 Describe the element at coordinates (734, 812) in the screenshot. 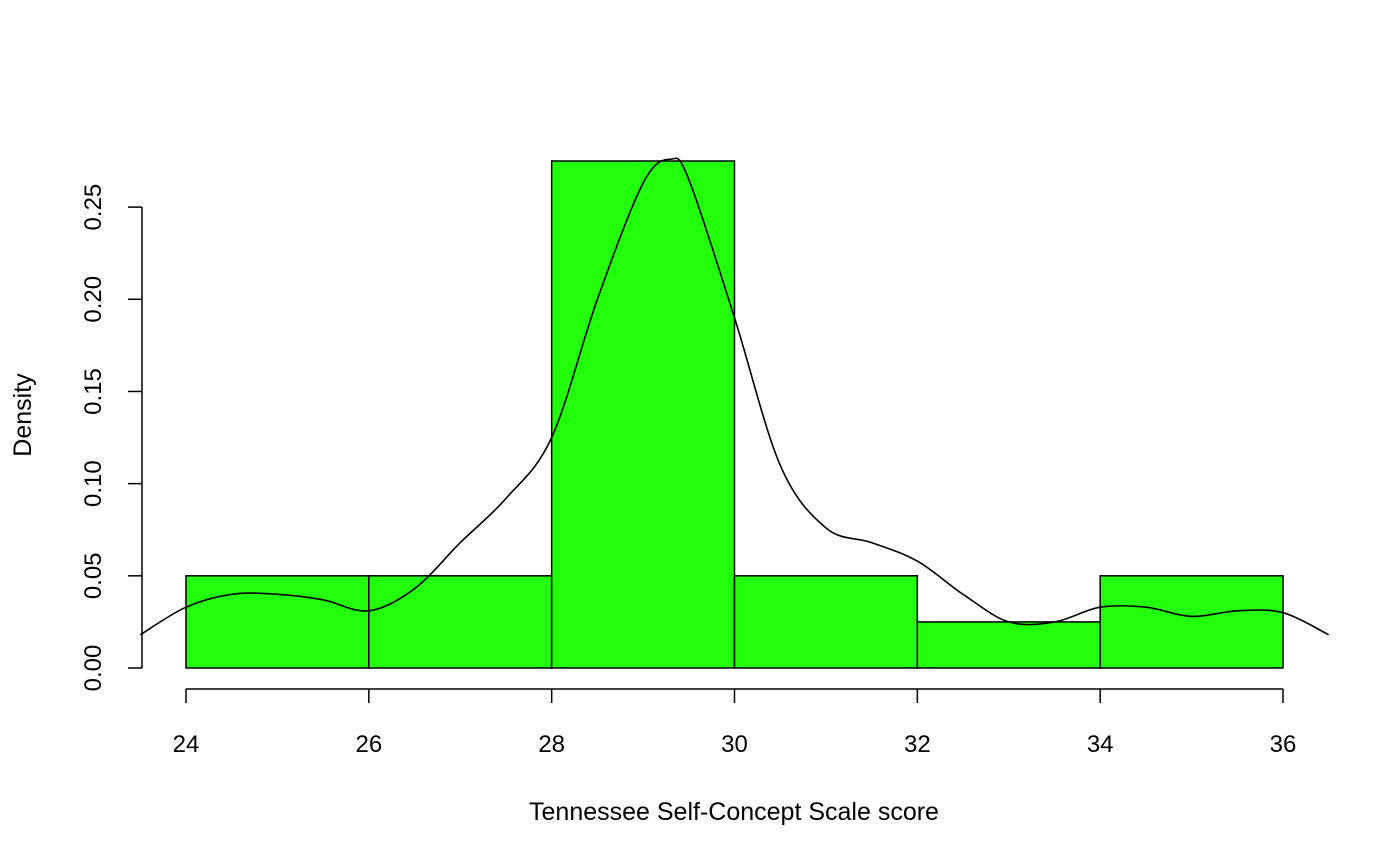

I see `x-axis-label: Tennessee Self-Concept Scale score` at that location.